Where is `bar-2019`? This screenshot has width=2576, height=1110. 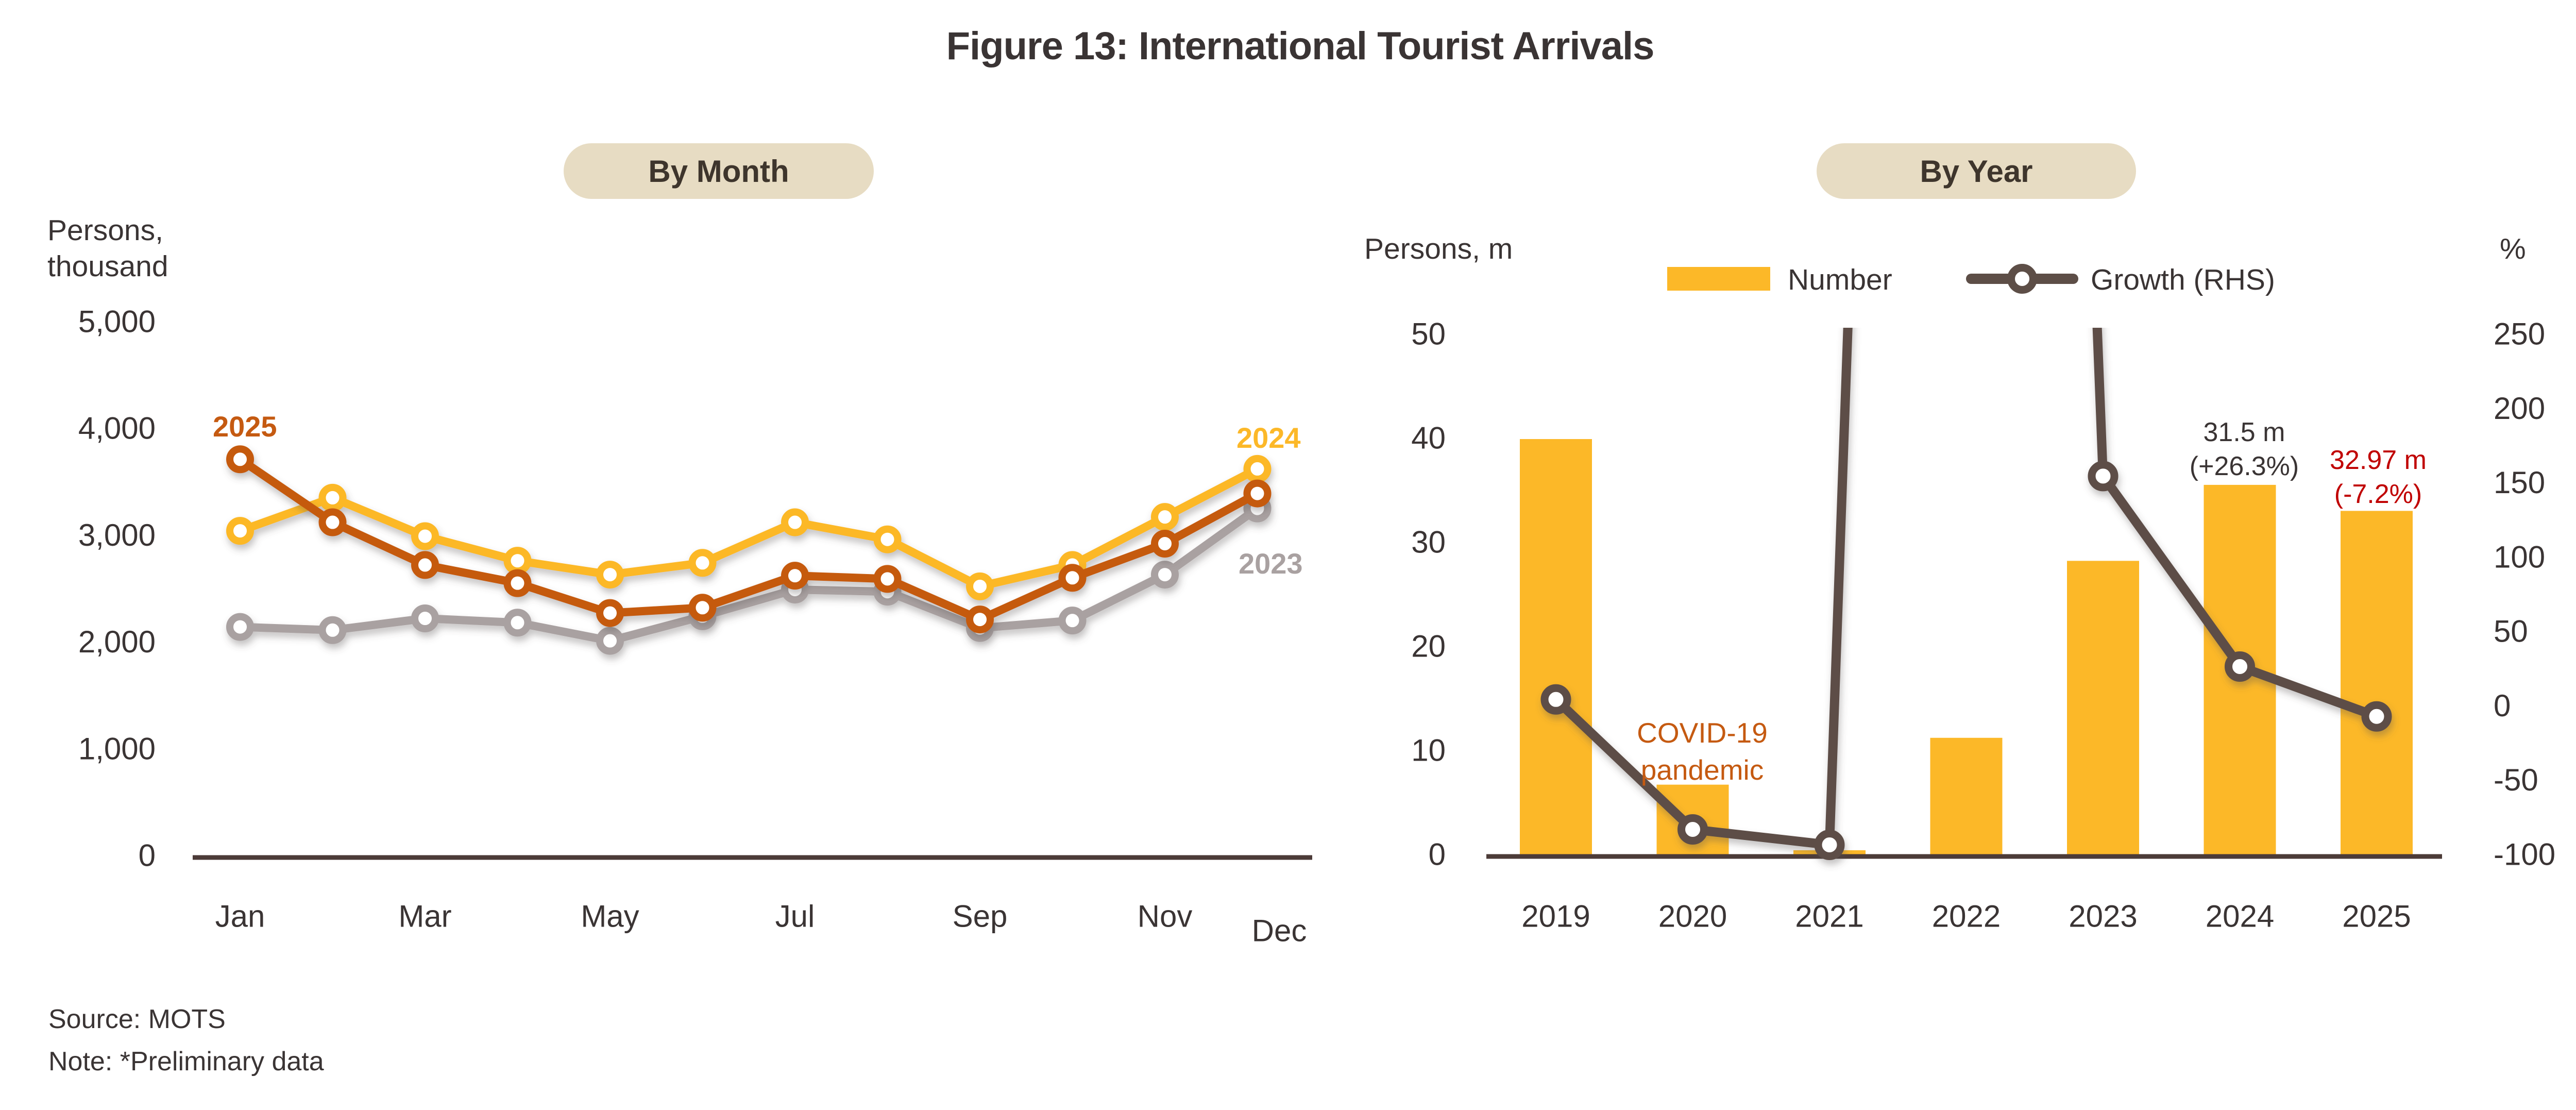 bar-2019 is located at coordinates (1556, 646).